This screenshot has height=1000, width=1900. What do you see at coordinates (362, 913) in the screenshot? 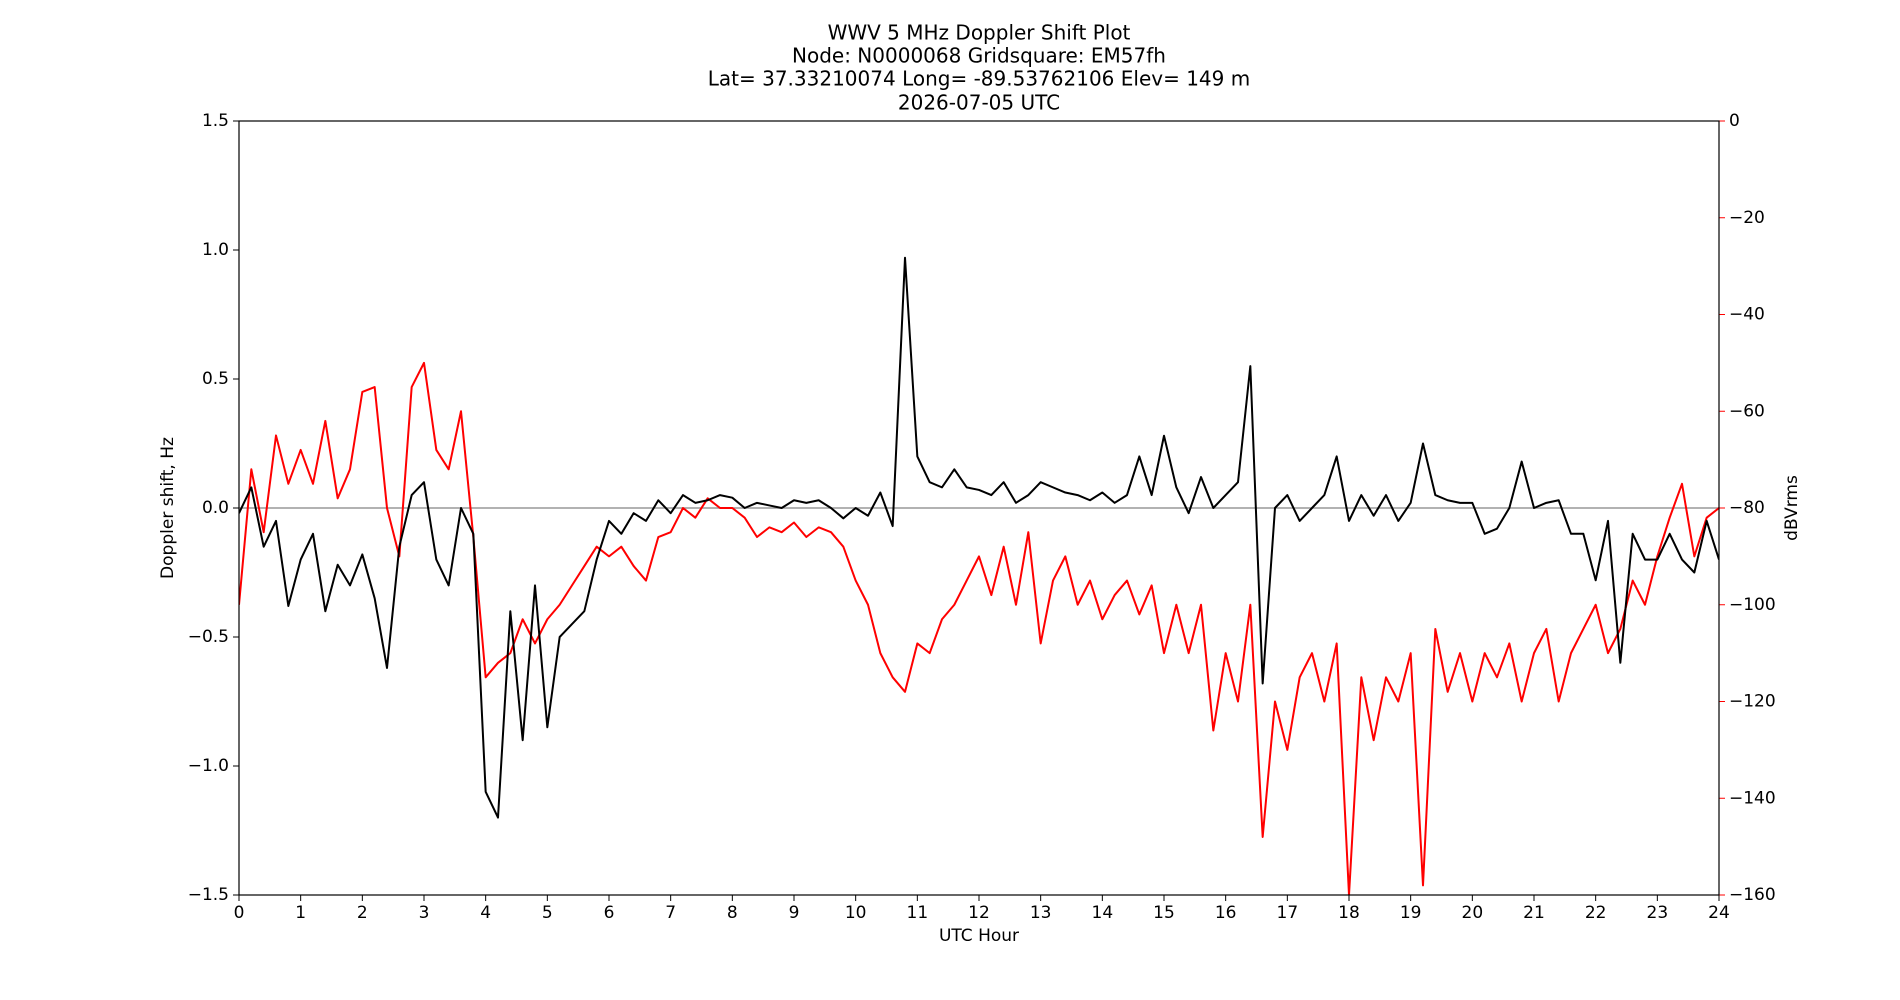
I see `x-tick-label: 2` at bounding box center [362, 913].